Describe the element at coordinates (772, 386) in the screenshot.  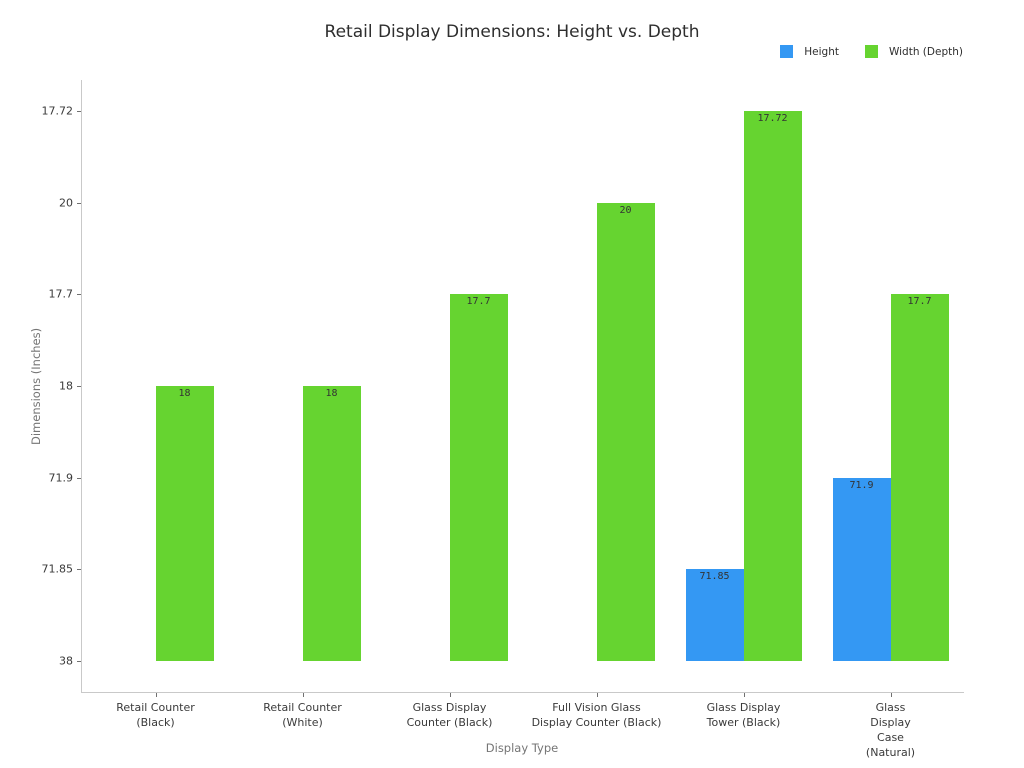
I see `bar-width-depth: 17.72` at that location.